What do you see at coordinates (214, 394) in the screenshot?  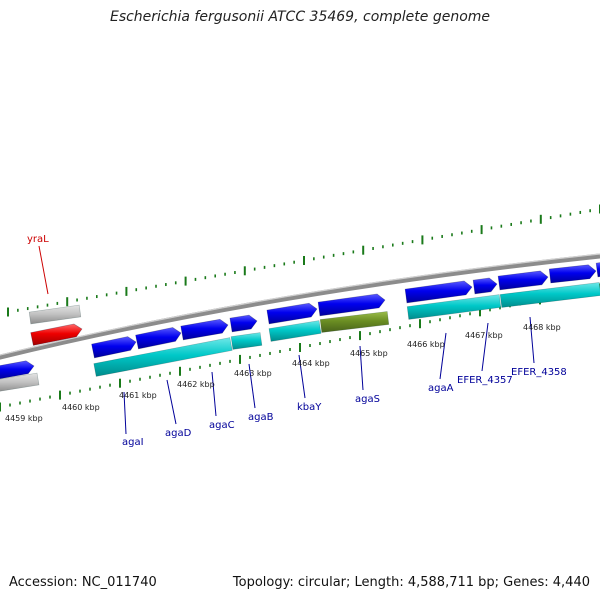 I see `leader-agaC` at bounding box center [214, 394].